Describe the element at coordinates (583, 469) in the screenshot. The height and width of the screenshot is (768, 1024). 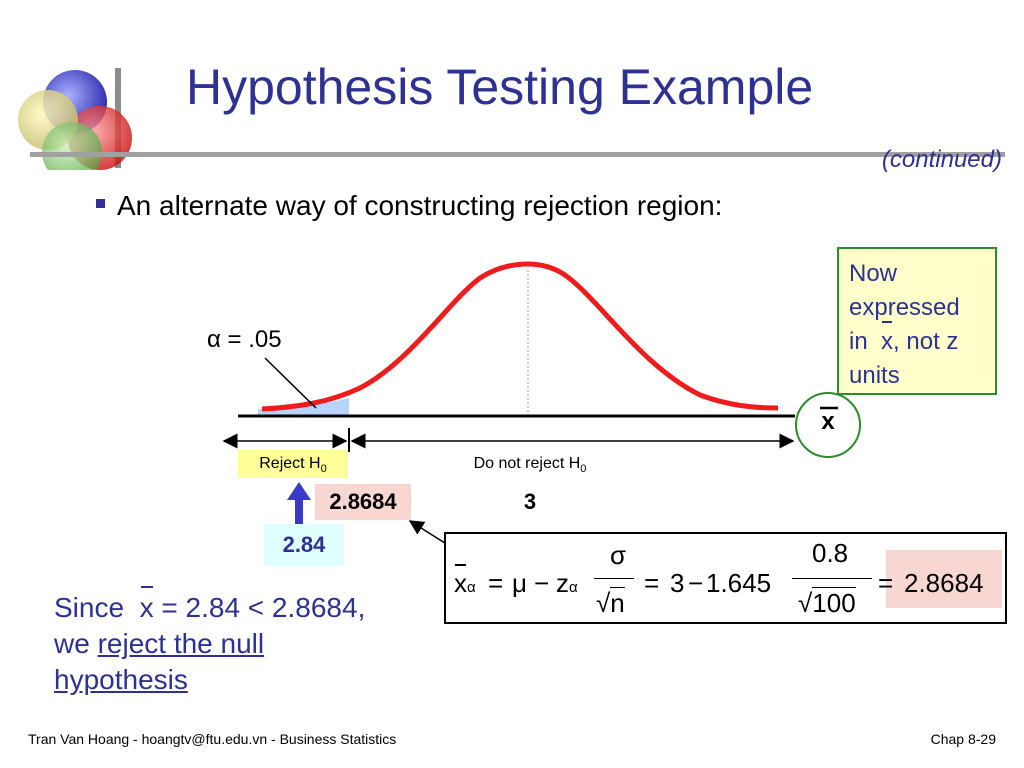
I see `no-reject-sub: 0` at that location.